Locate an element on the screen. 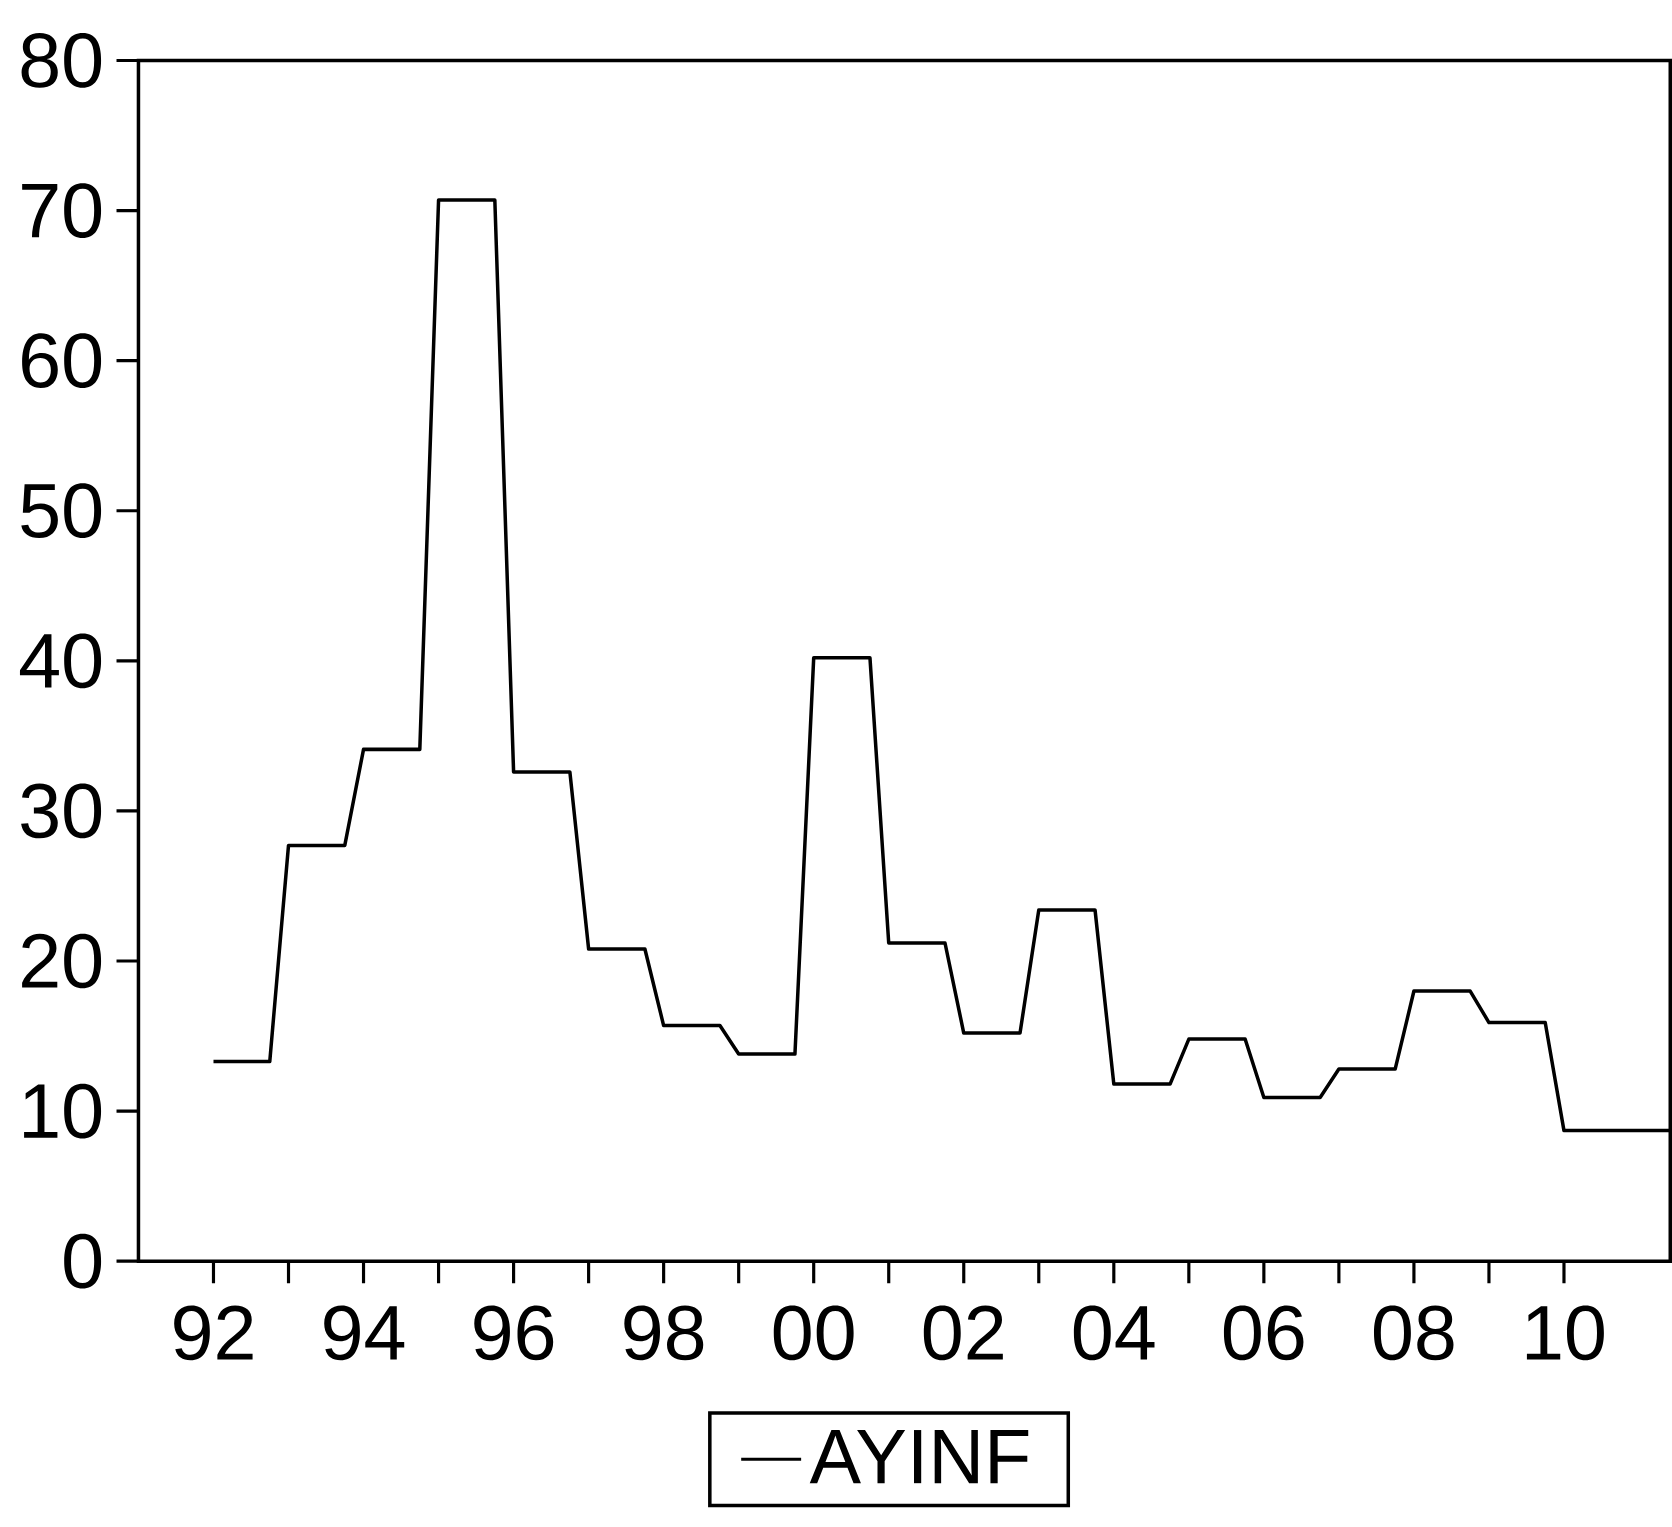  y-tick-label: 70 is located at coordinates (62, 210).